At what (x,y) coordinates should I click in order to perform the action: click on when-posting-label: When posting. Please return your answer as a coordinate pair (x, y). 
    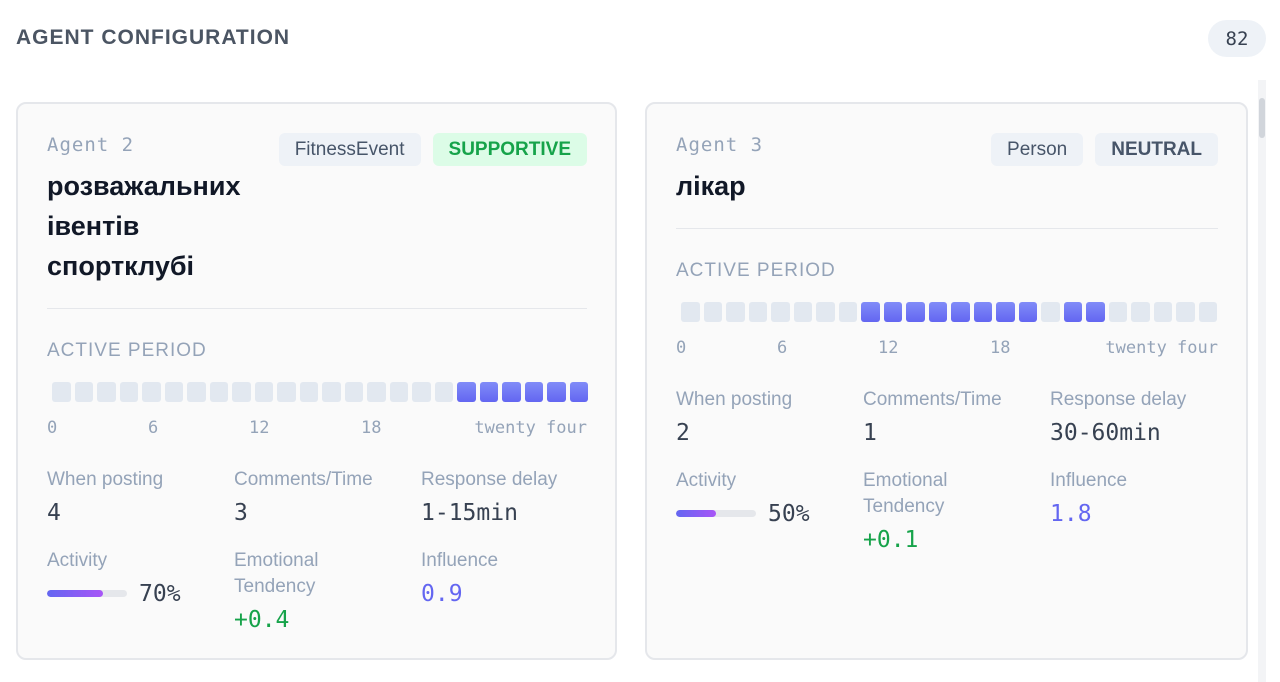
    Looking at the image, I should click on (105, 479).